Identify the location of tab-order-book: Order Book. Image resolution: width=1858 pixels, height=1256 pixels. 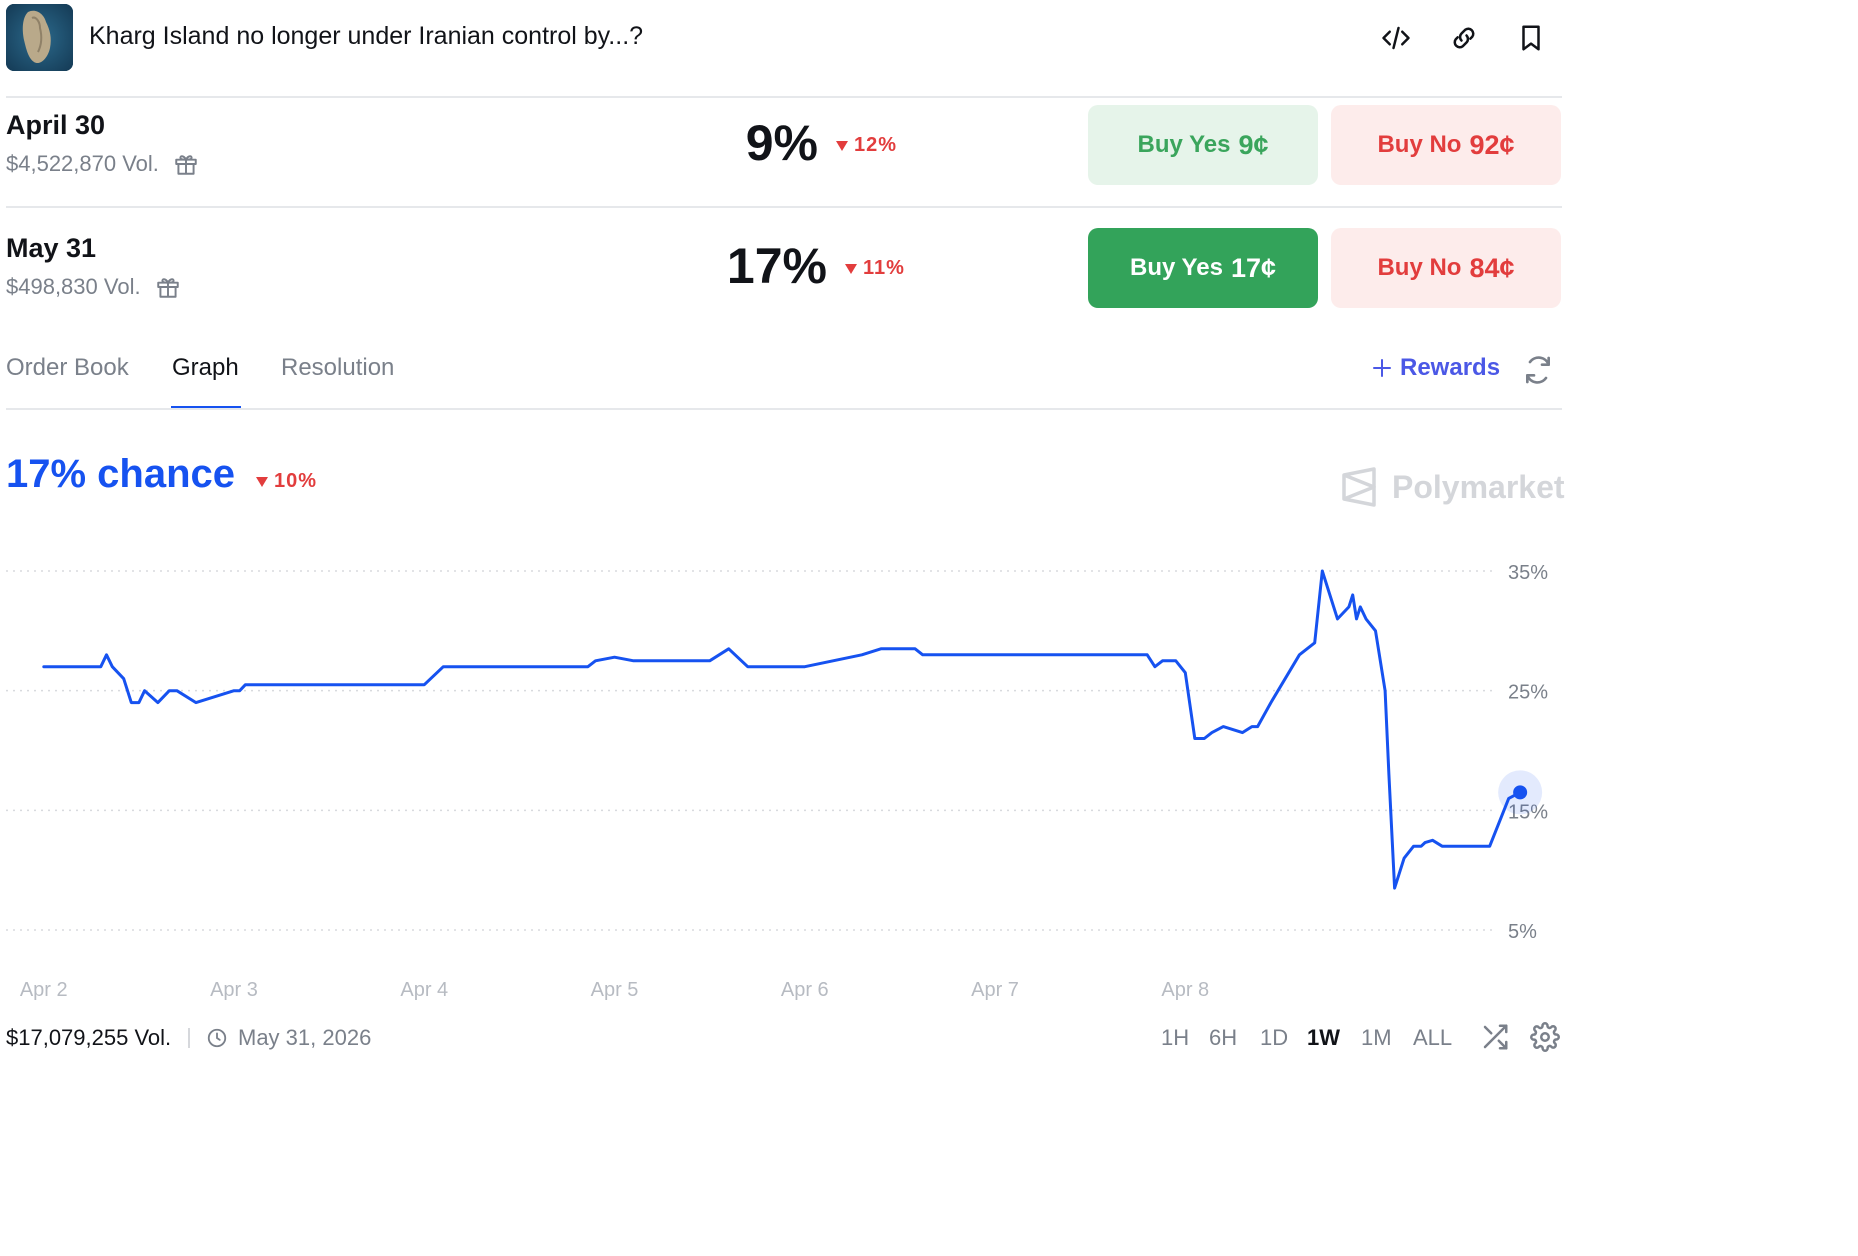
(67, 367).